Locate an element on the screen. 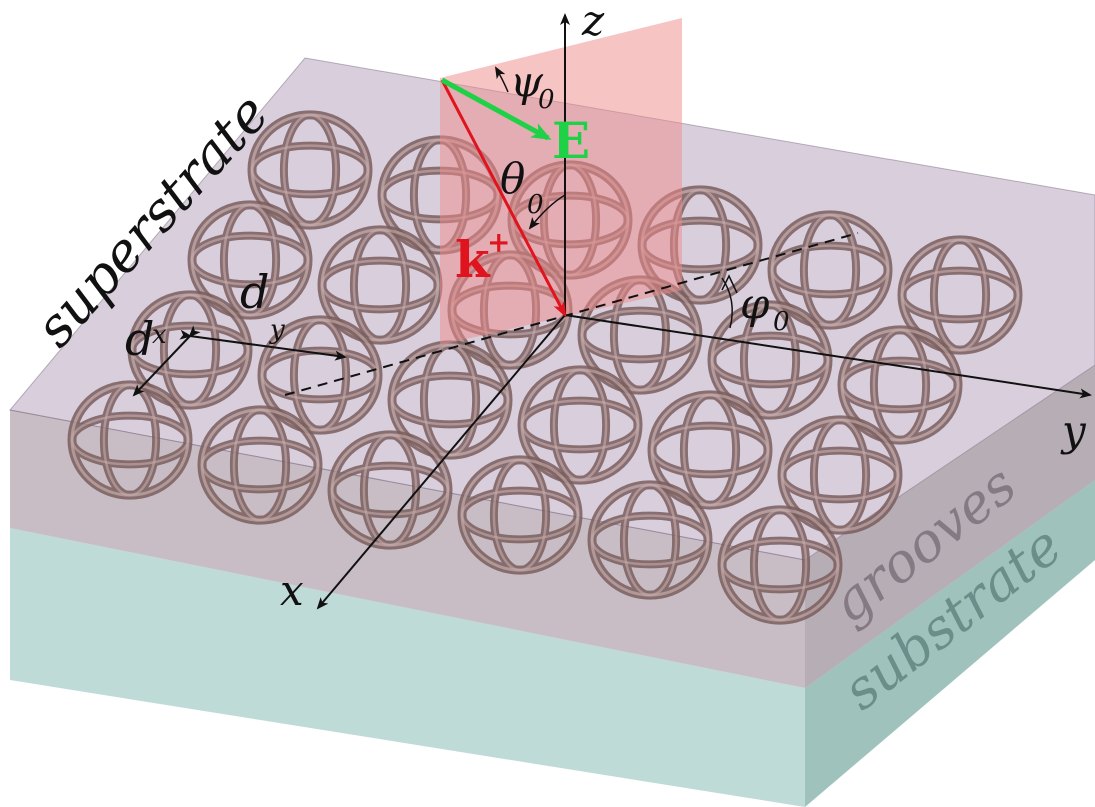 This screenshot has width=1095, height=807. dy-arrow is located at coordinates (263, 345).